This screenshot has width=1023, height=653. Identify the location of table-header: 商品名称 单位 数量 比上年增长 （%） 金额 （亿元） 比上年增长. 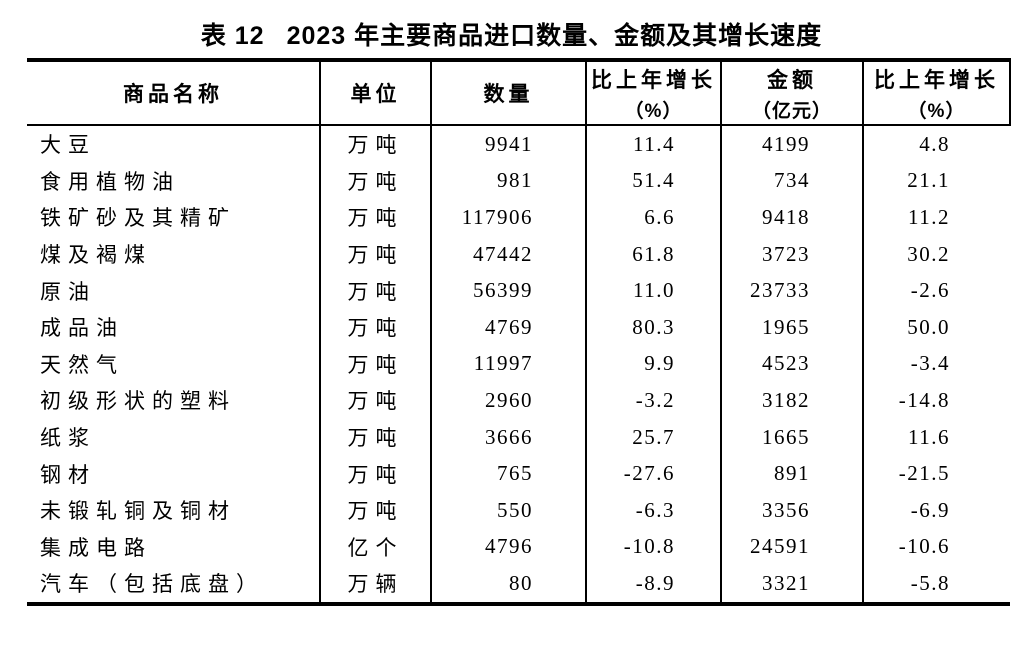
(519, 93).